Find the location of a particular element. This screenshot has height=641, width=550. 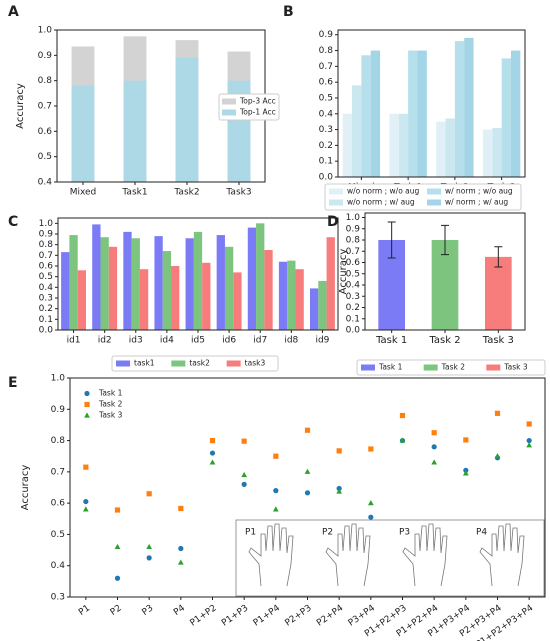

legend-label: Top-1 Acc is located at coordinates (257, 112).